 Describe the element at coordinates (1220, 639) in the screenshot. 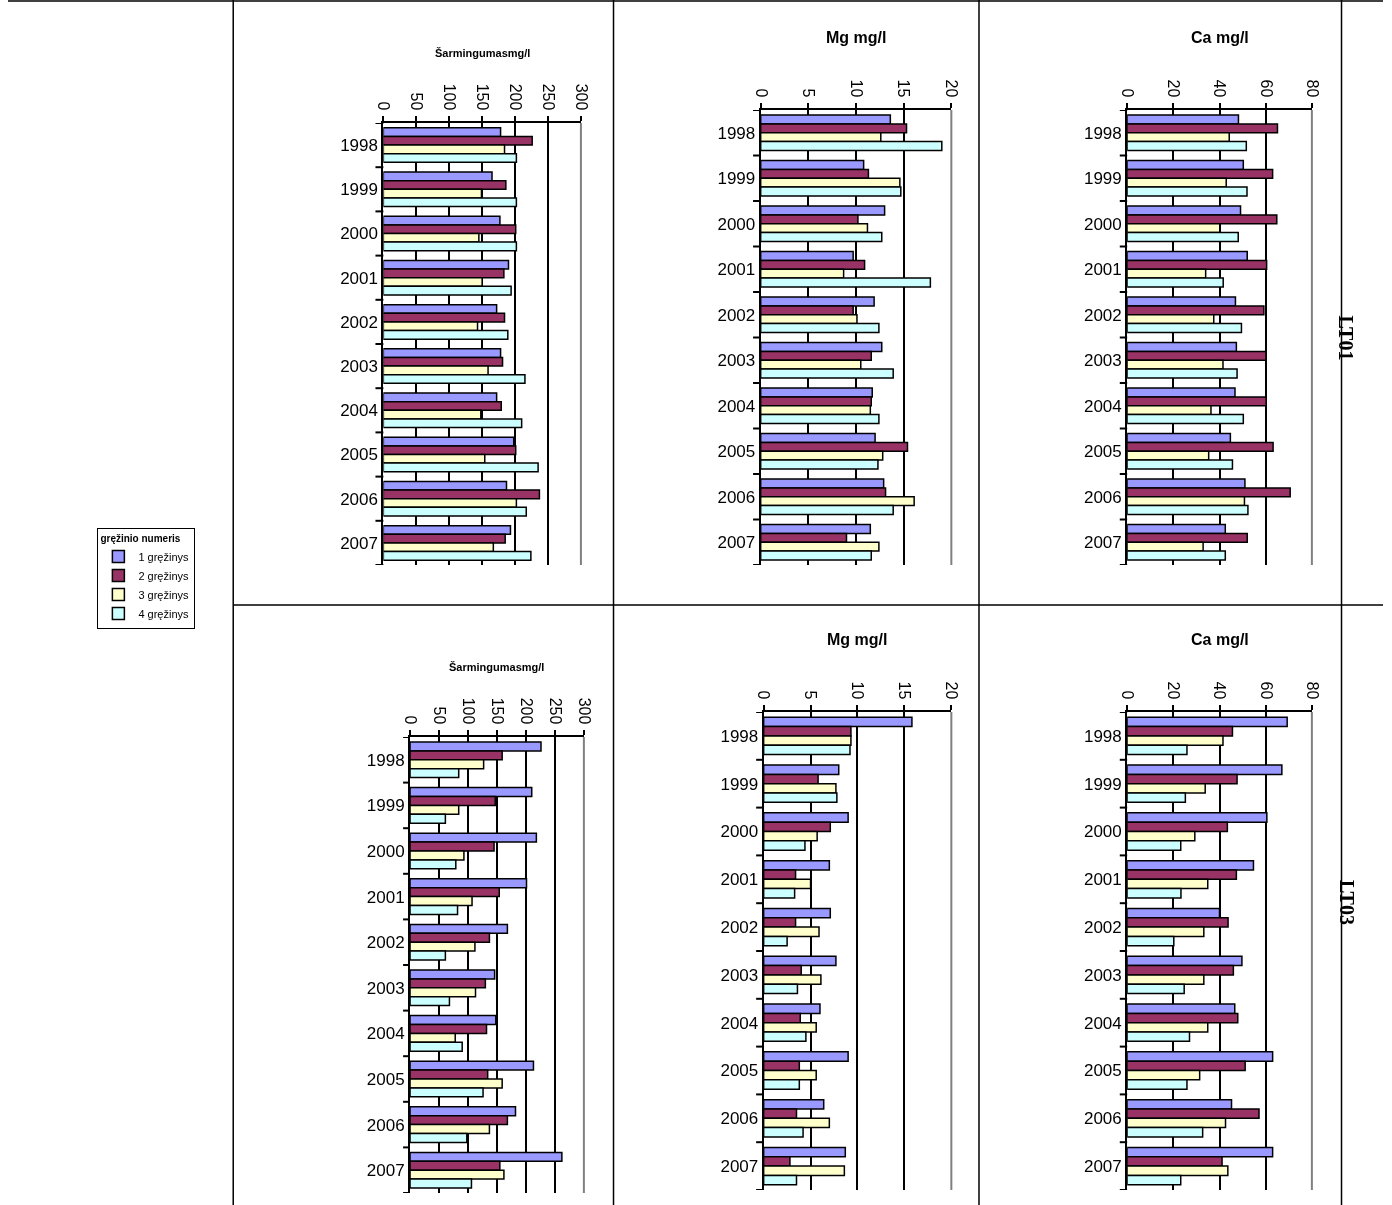

I see `chart-title: Ca mg/l` at that location.